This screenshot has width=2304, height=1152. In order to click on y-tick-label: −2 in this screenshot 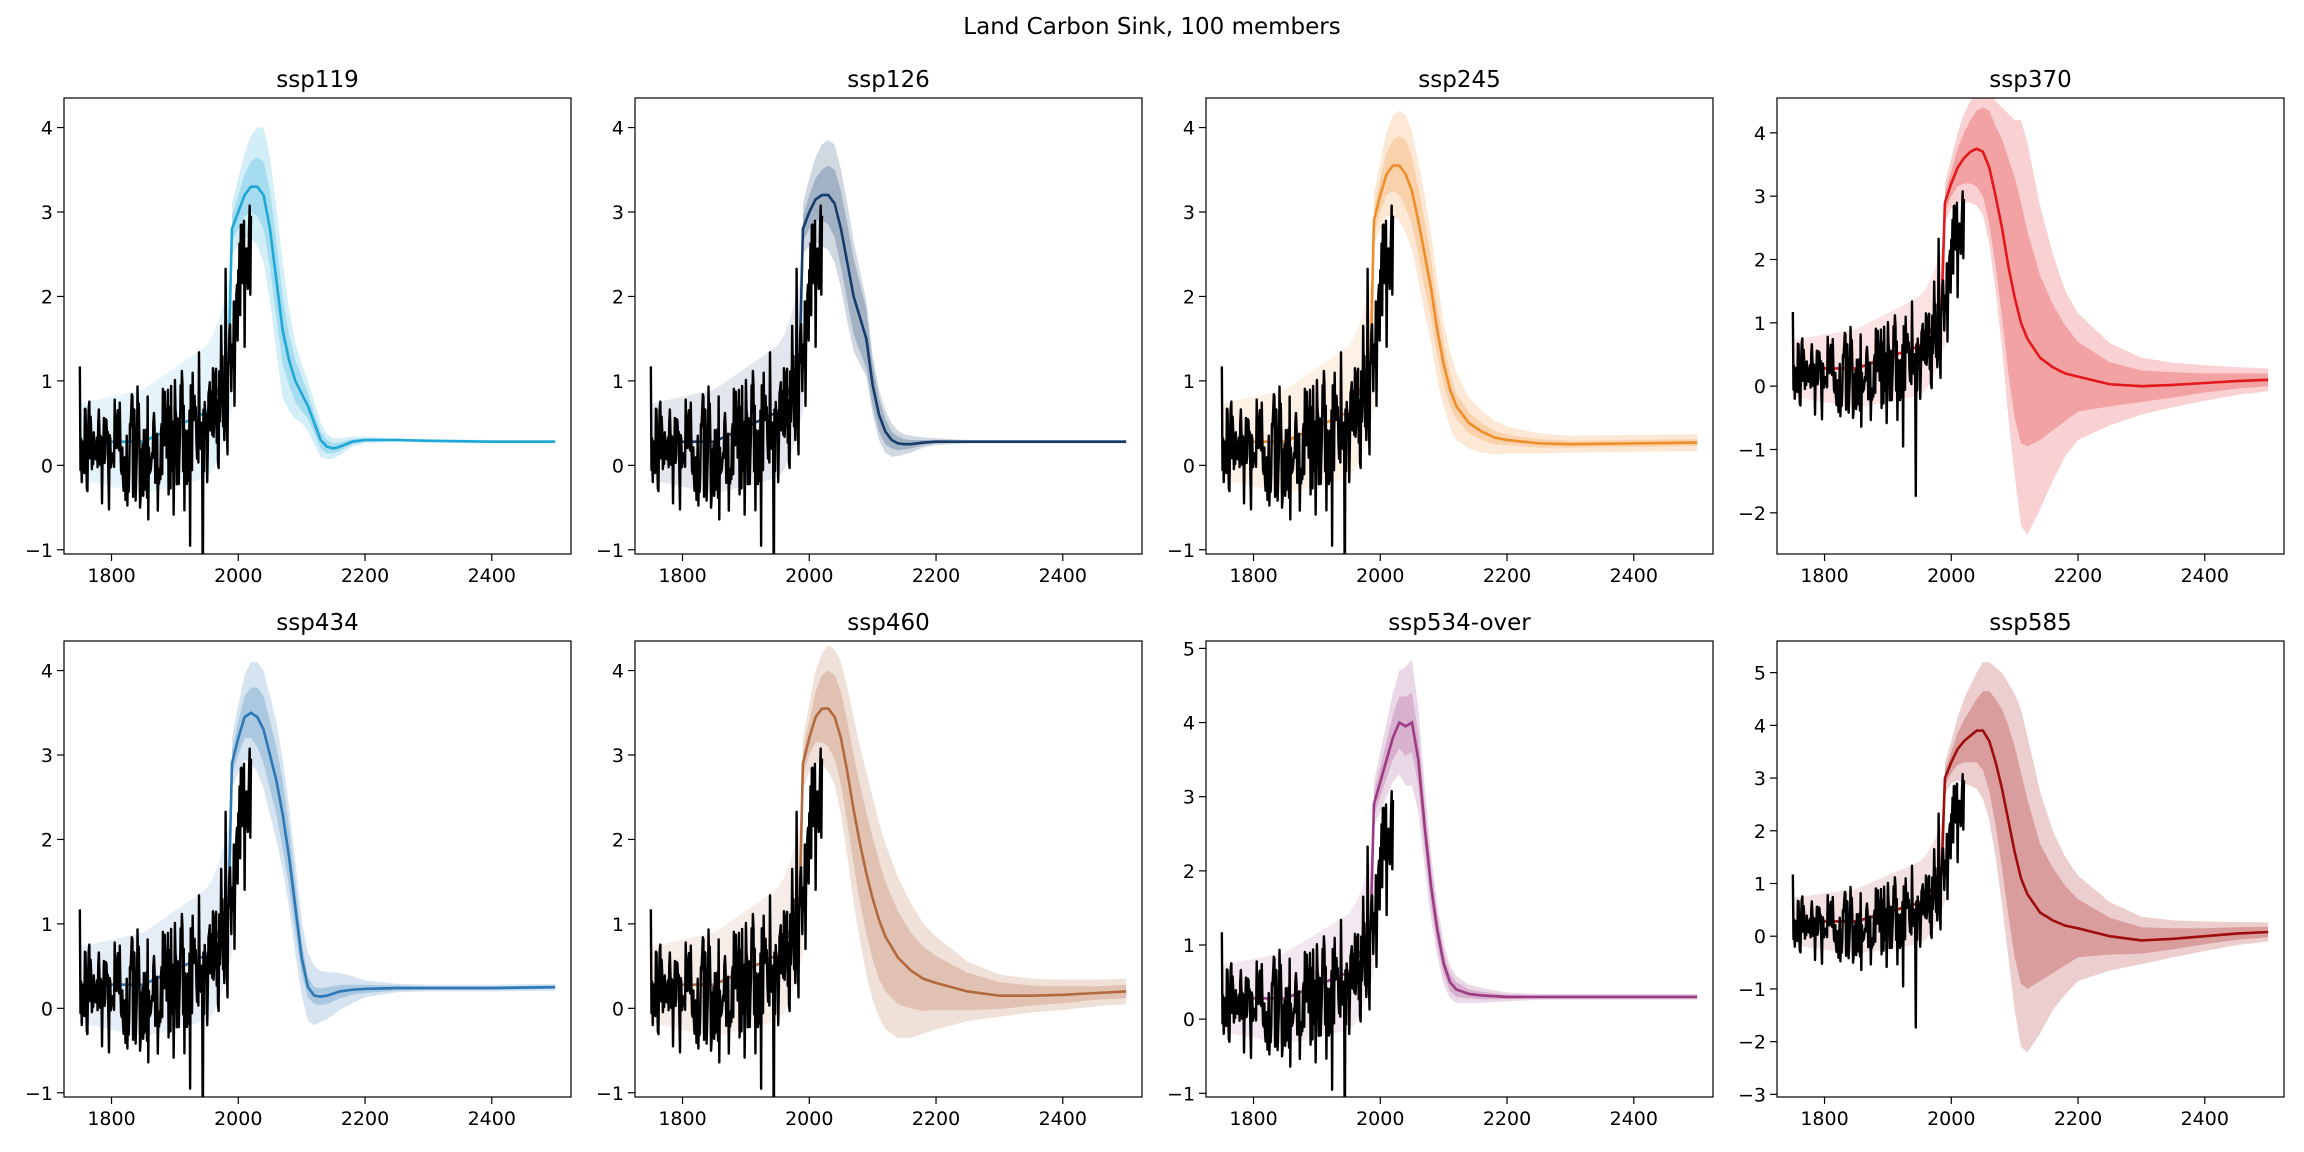, I will do `click(1752, 1043)`.